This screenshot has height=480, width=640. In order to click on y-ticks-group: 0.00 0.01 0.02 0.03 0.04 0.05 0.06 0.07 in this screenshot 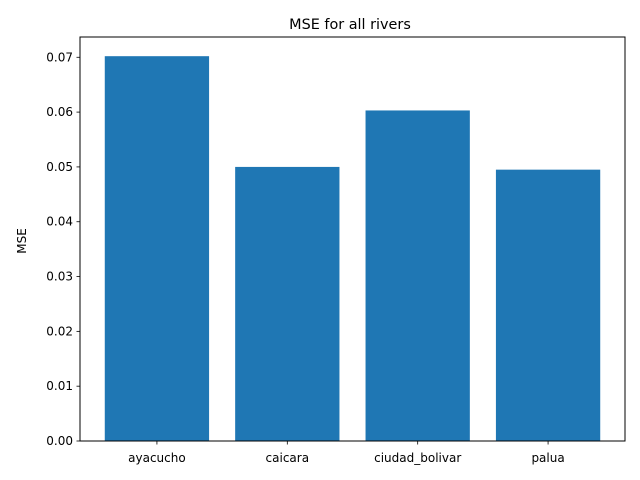, I will do `click(63, 249)`.